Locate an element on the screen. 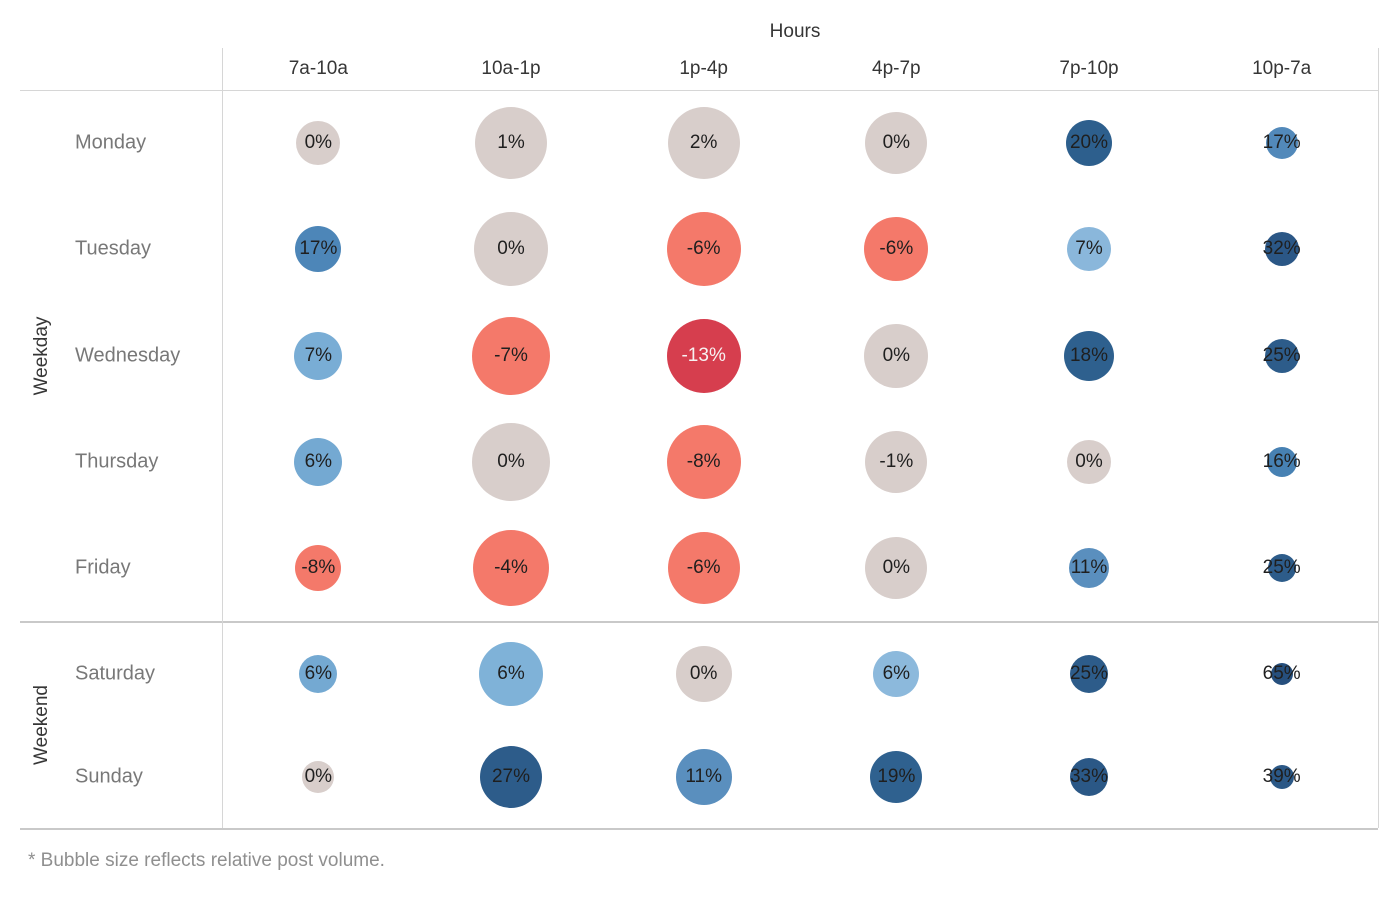 Image resolution: width=1400 pixels, height=900 pixels. bubble-thursday-1p-4p is located at coordinates (703, 461).